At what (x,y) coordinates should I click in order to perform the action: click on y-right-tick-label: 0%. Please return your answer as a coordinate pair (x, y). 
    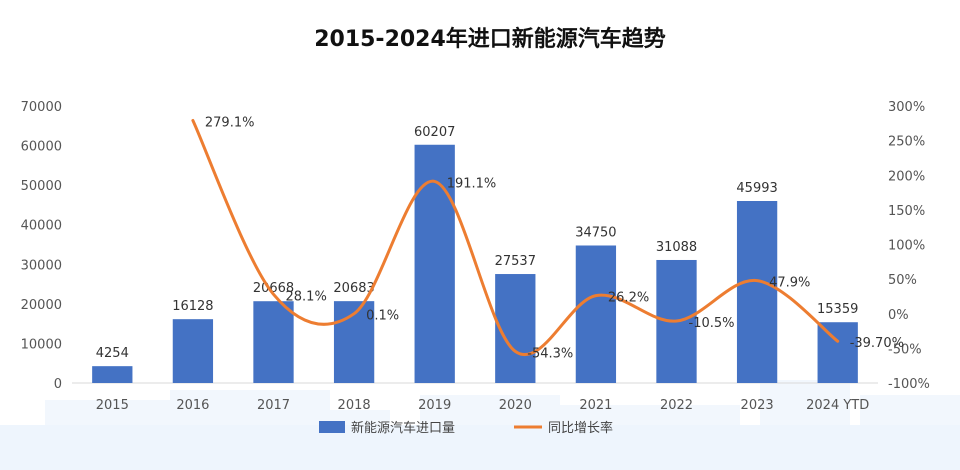
    Looking at the image, I should click on (898, 315).